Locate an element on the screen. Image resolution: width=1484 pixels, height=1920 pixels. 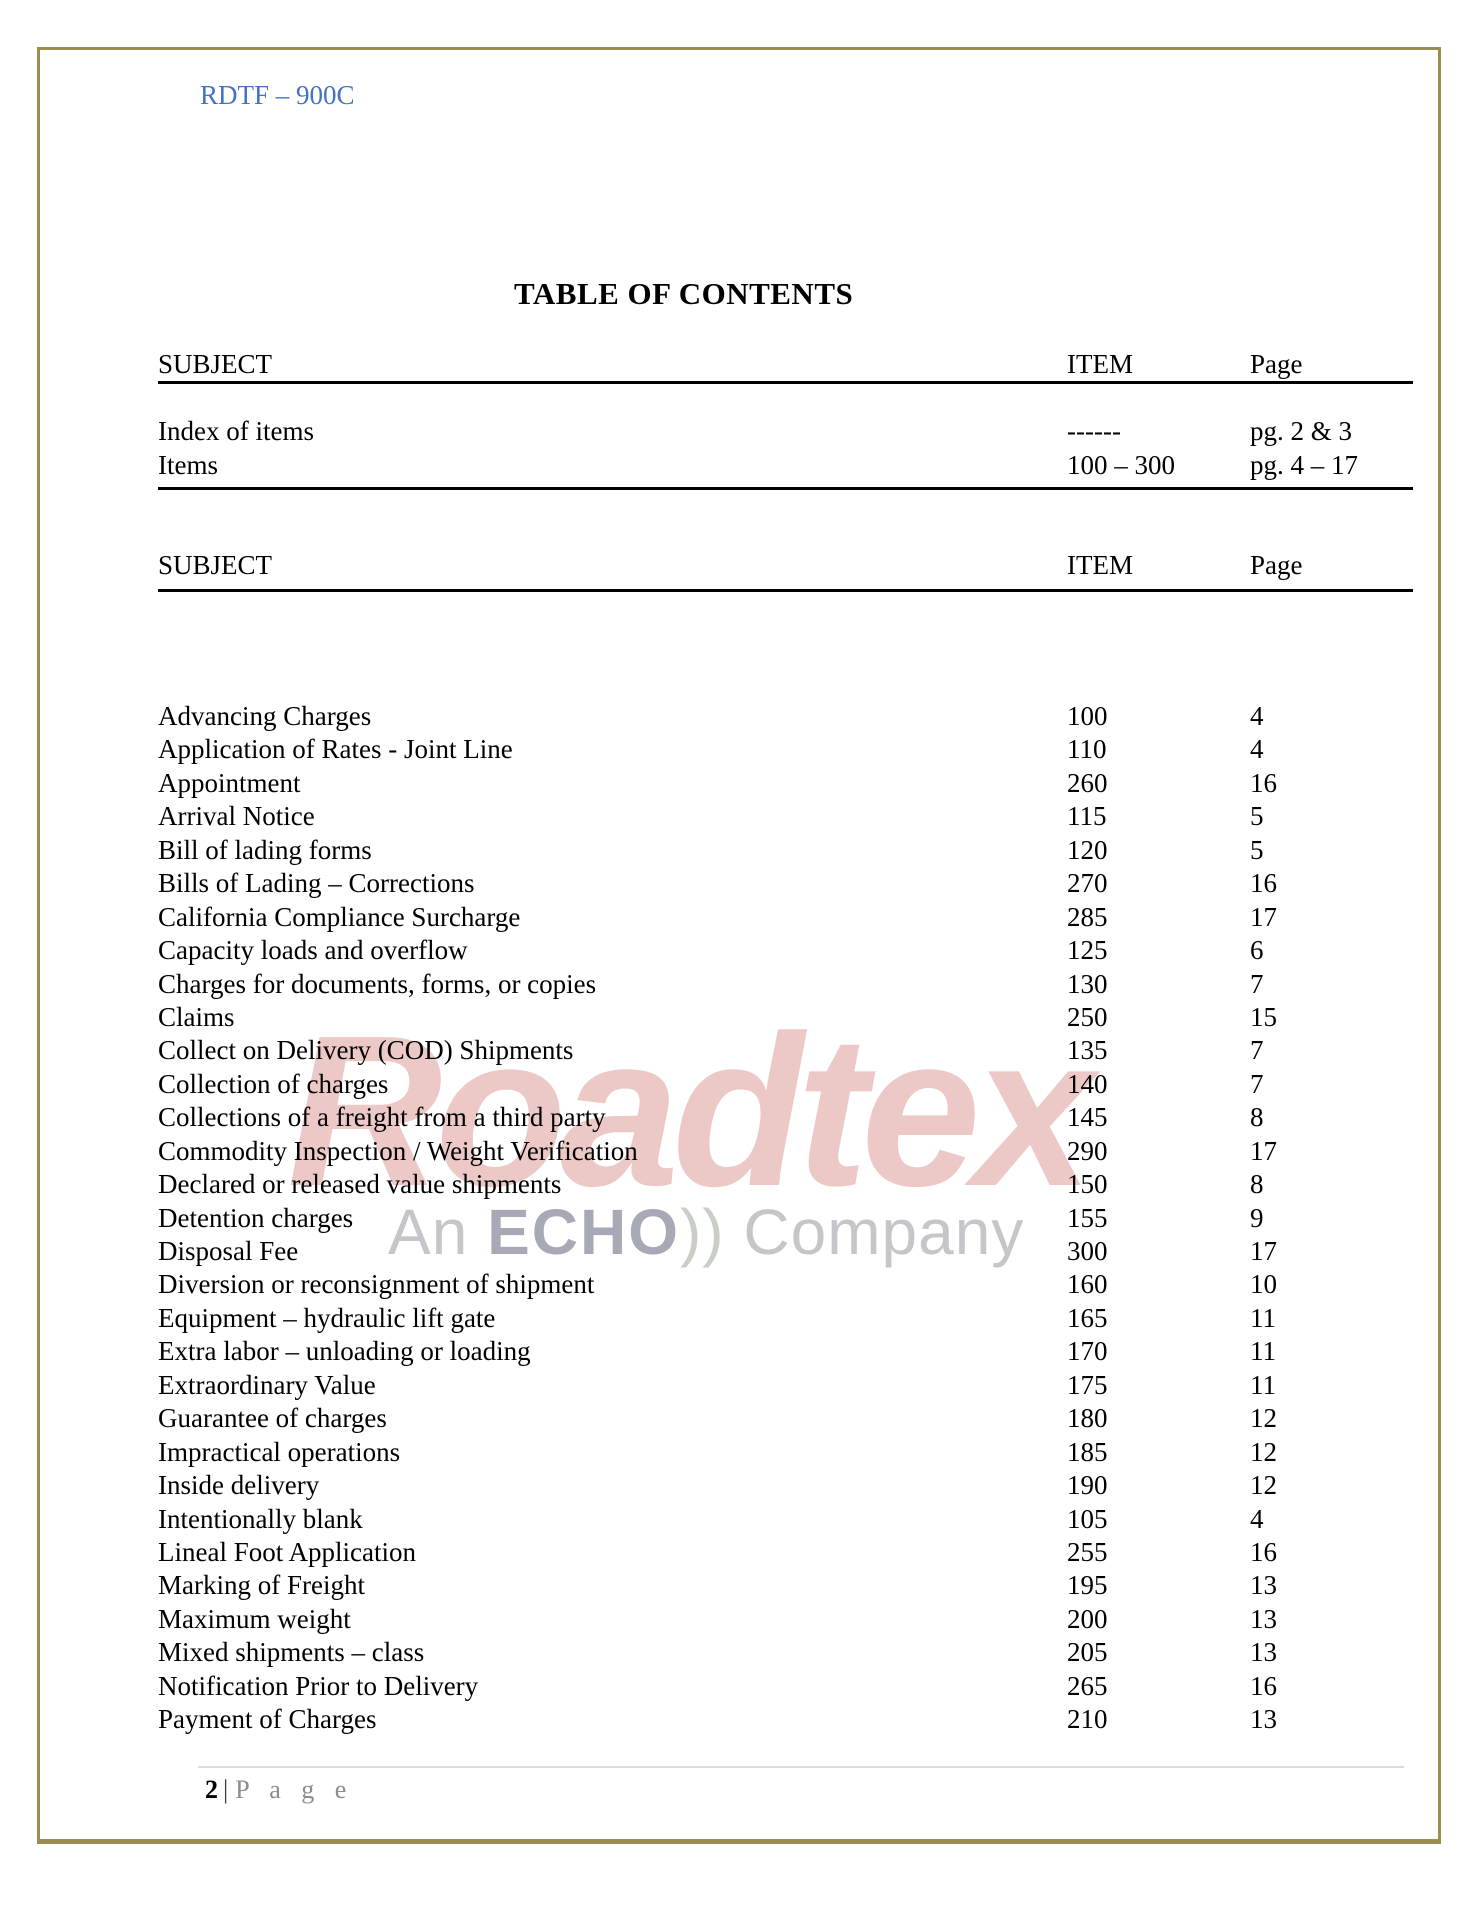
row-item: 110 is located at coordinates (1087, 749).